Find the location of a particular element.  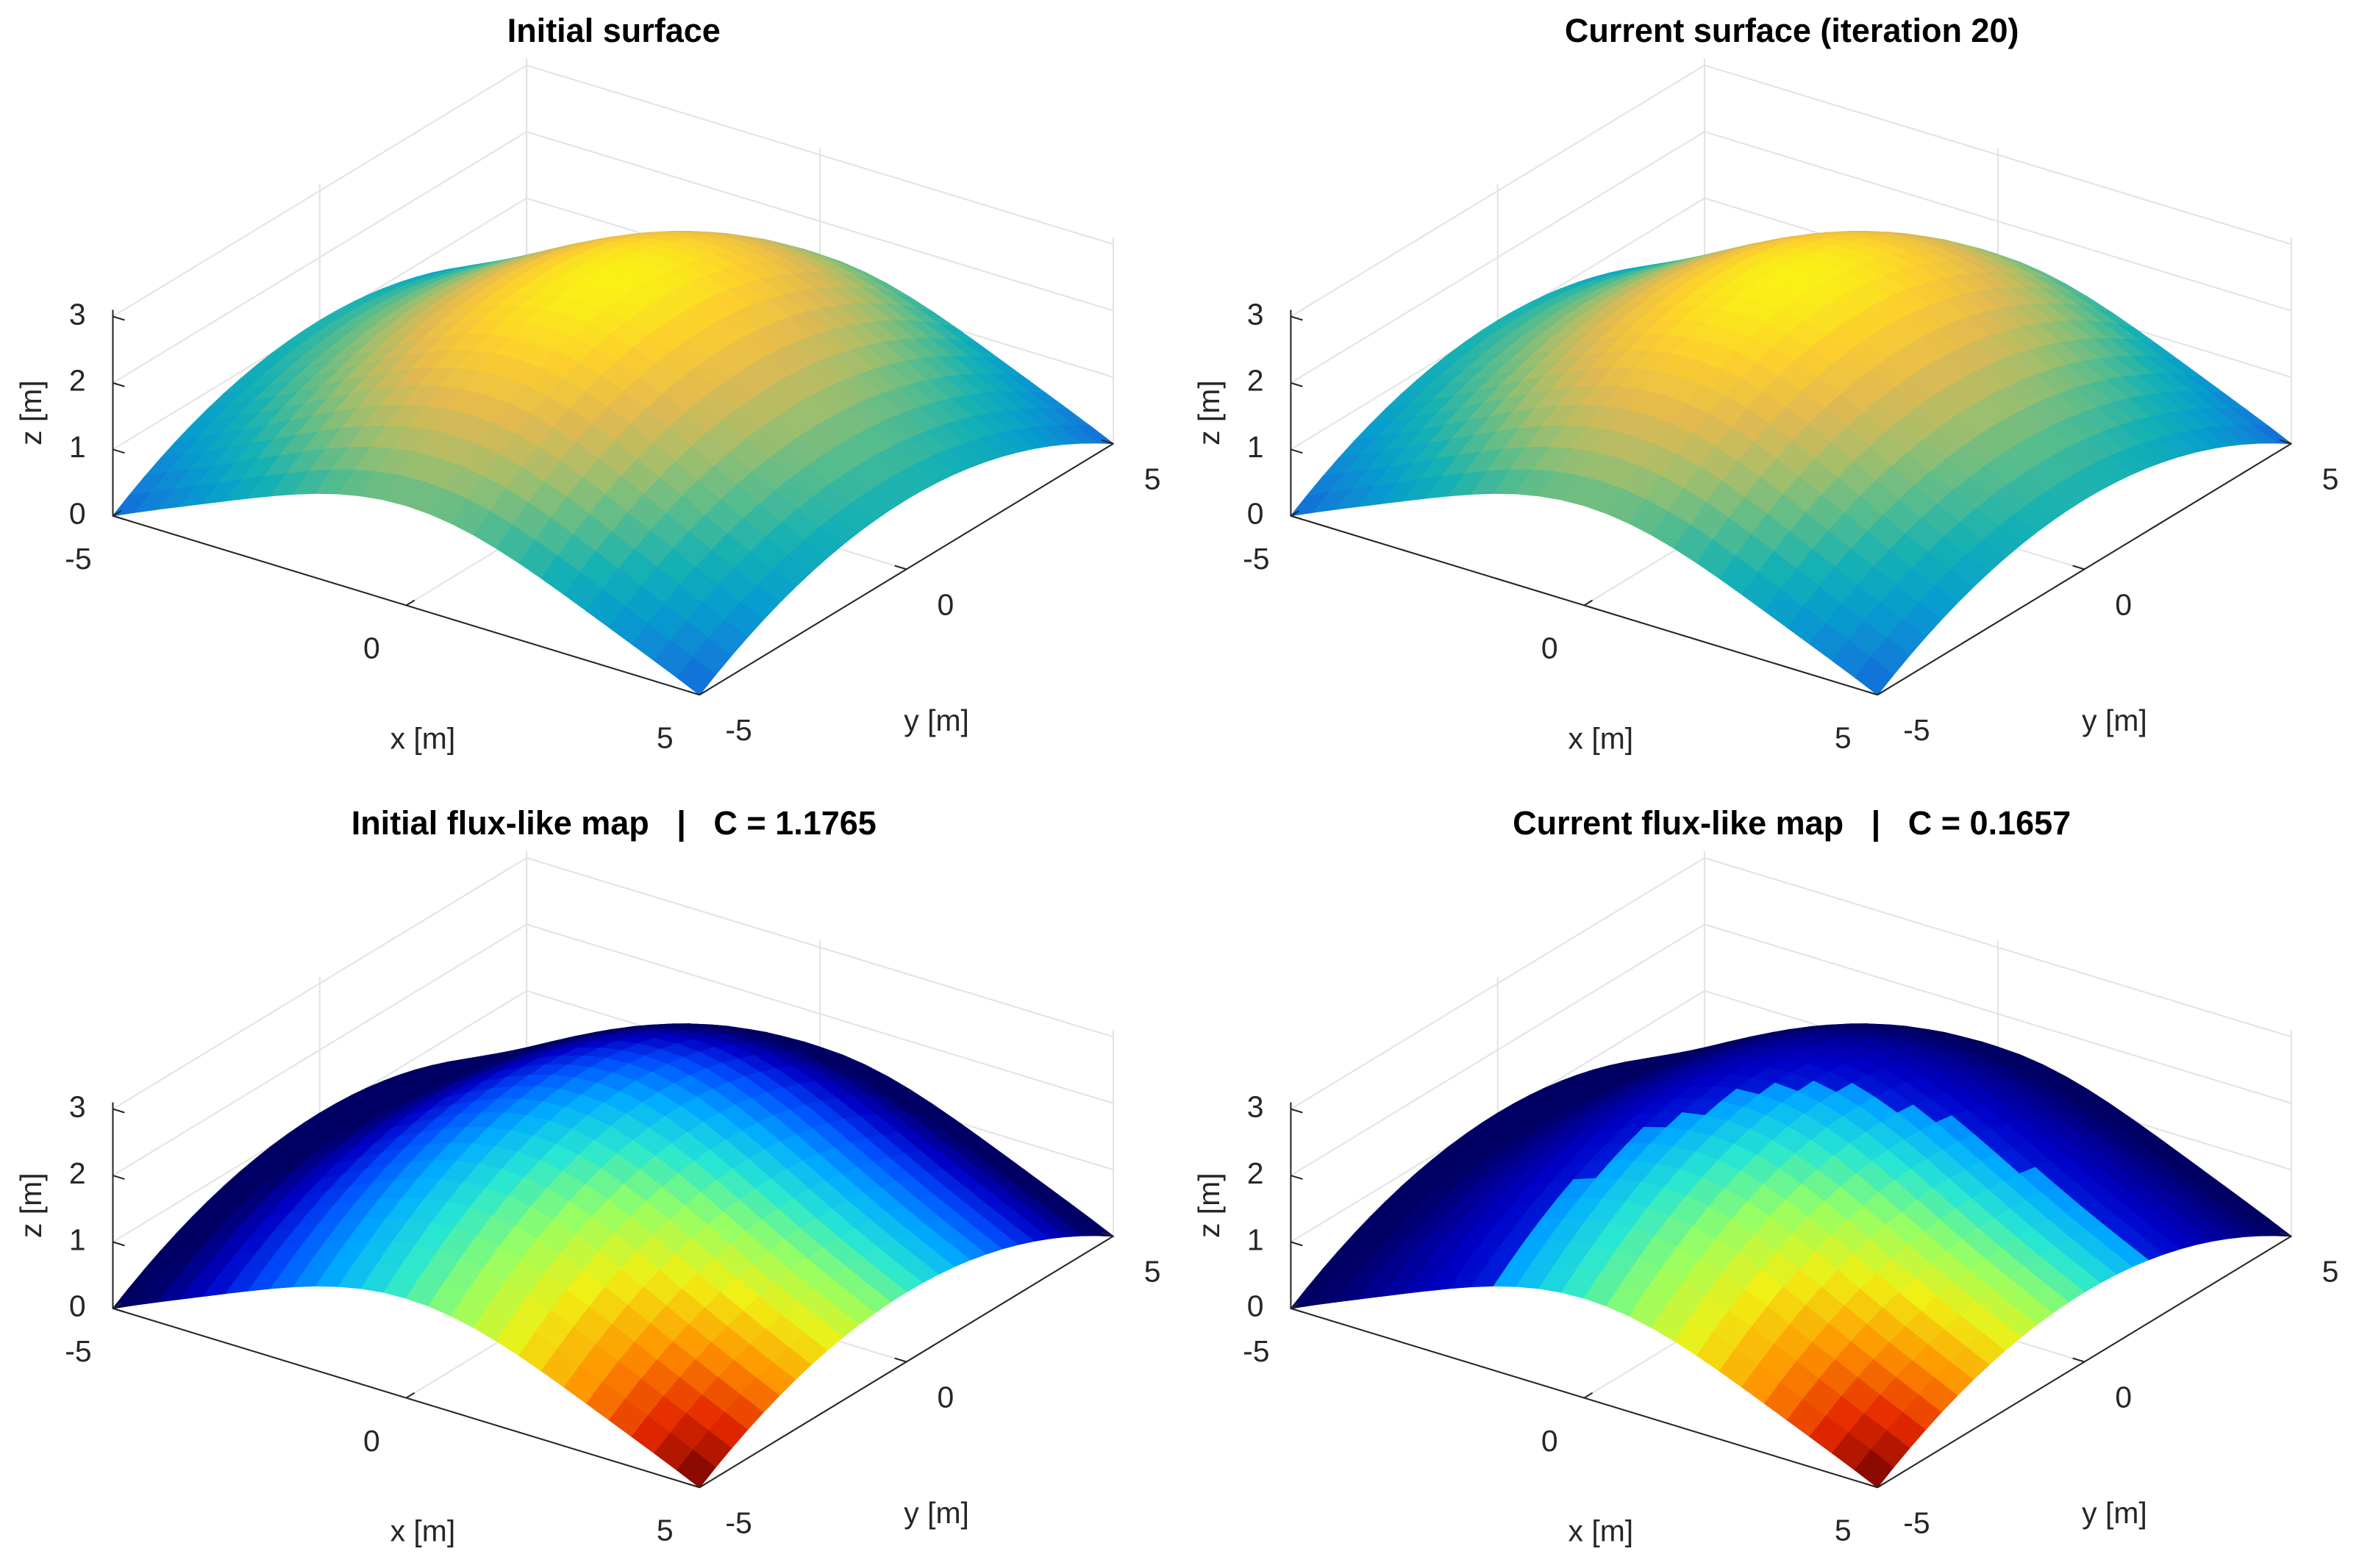

chart-title: Initial surface is located at coordinates (614, 30).